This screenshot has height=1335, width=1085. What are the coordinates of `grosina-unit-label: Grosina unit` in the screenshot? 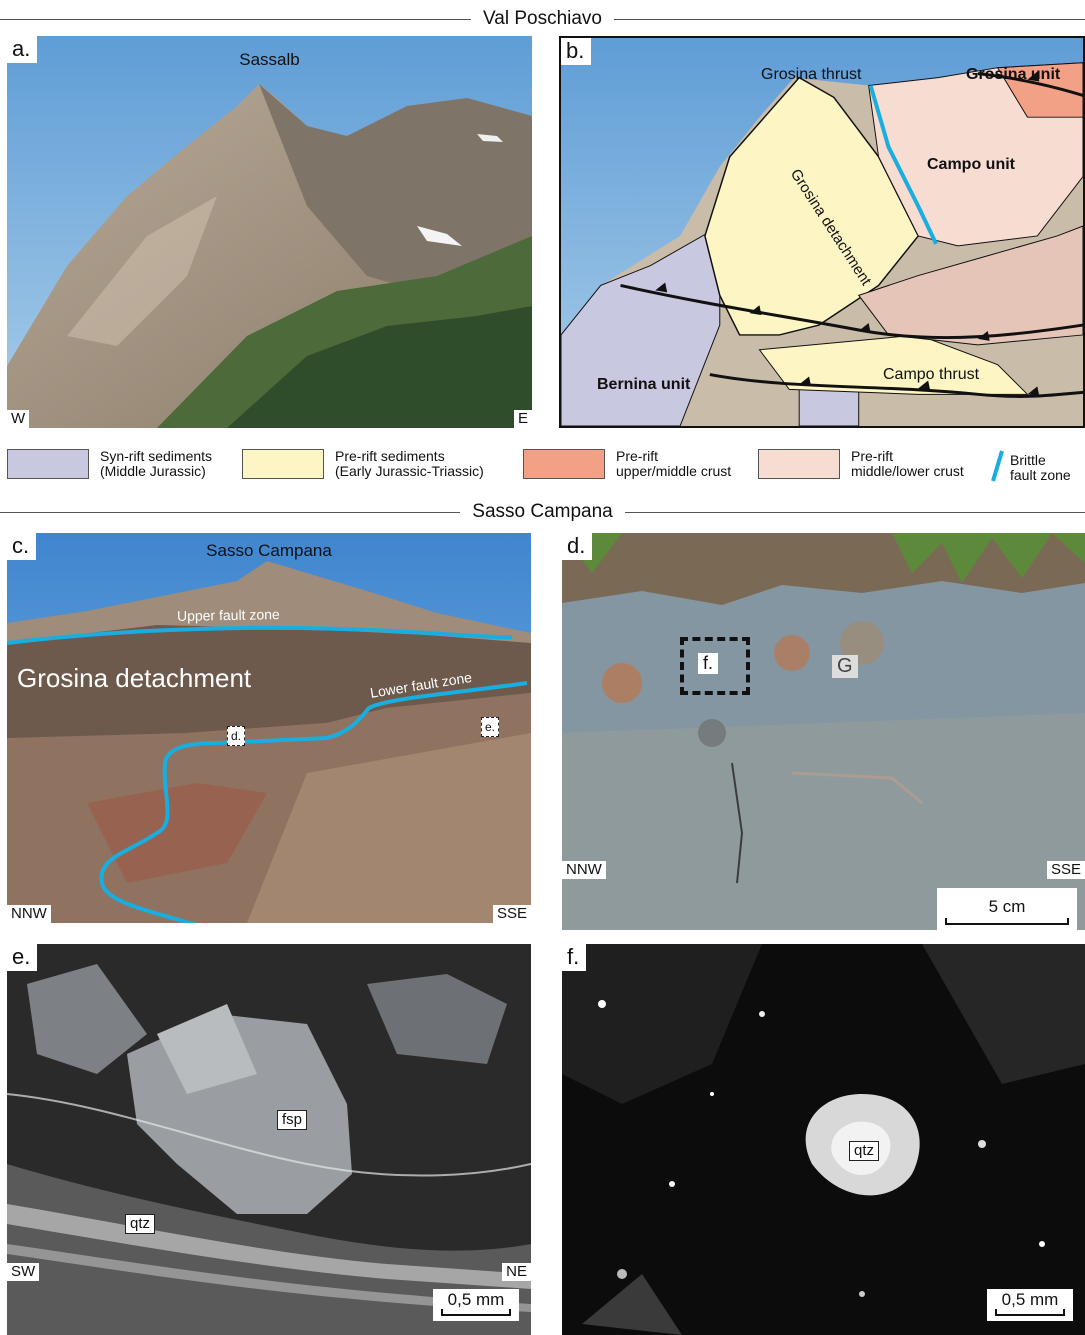 It's located at (1013, 74).